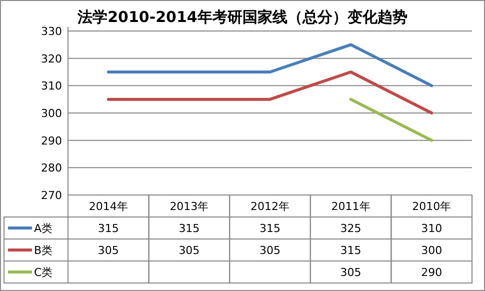 Image resolution: width=485 pixels, height=291 pixels. I want to click on ytick: 310, so click(51, 86).